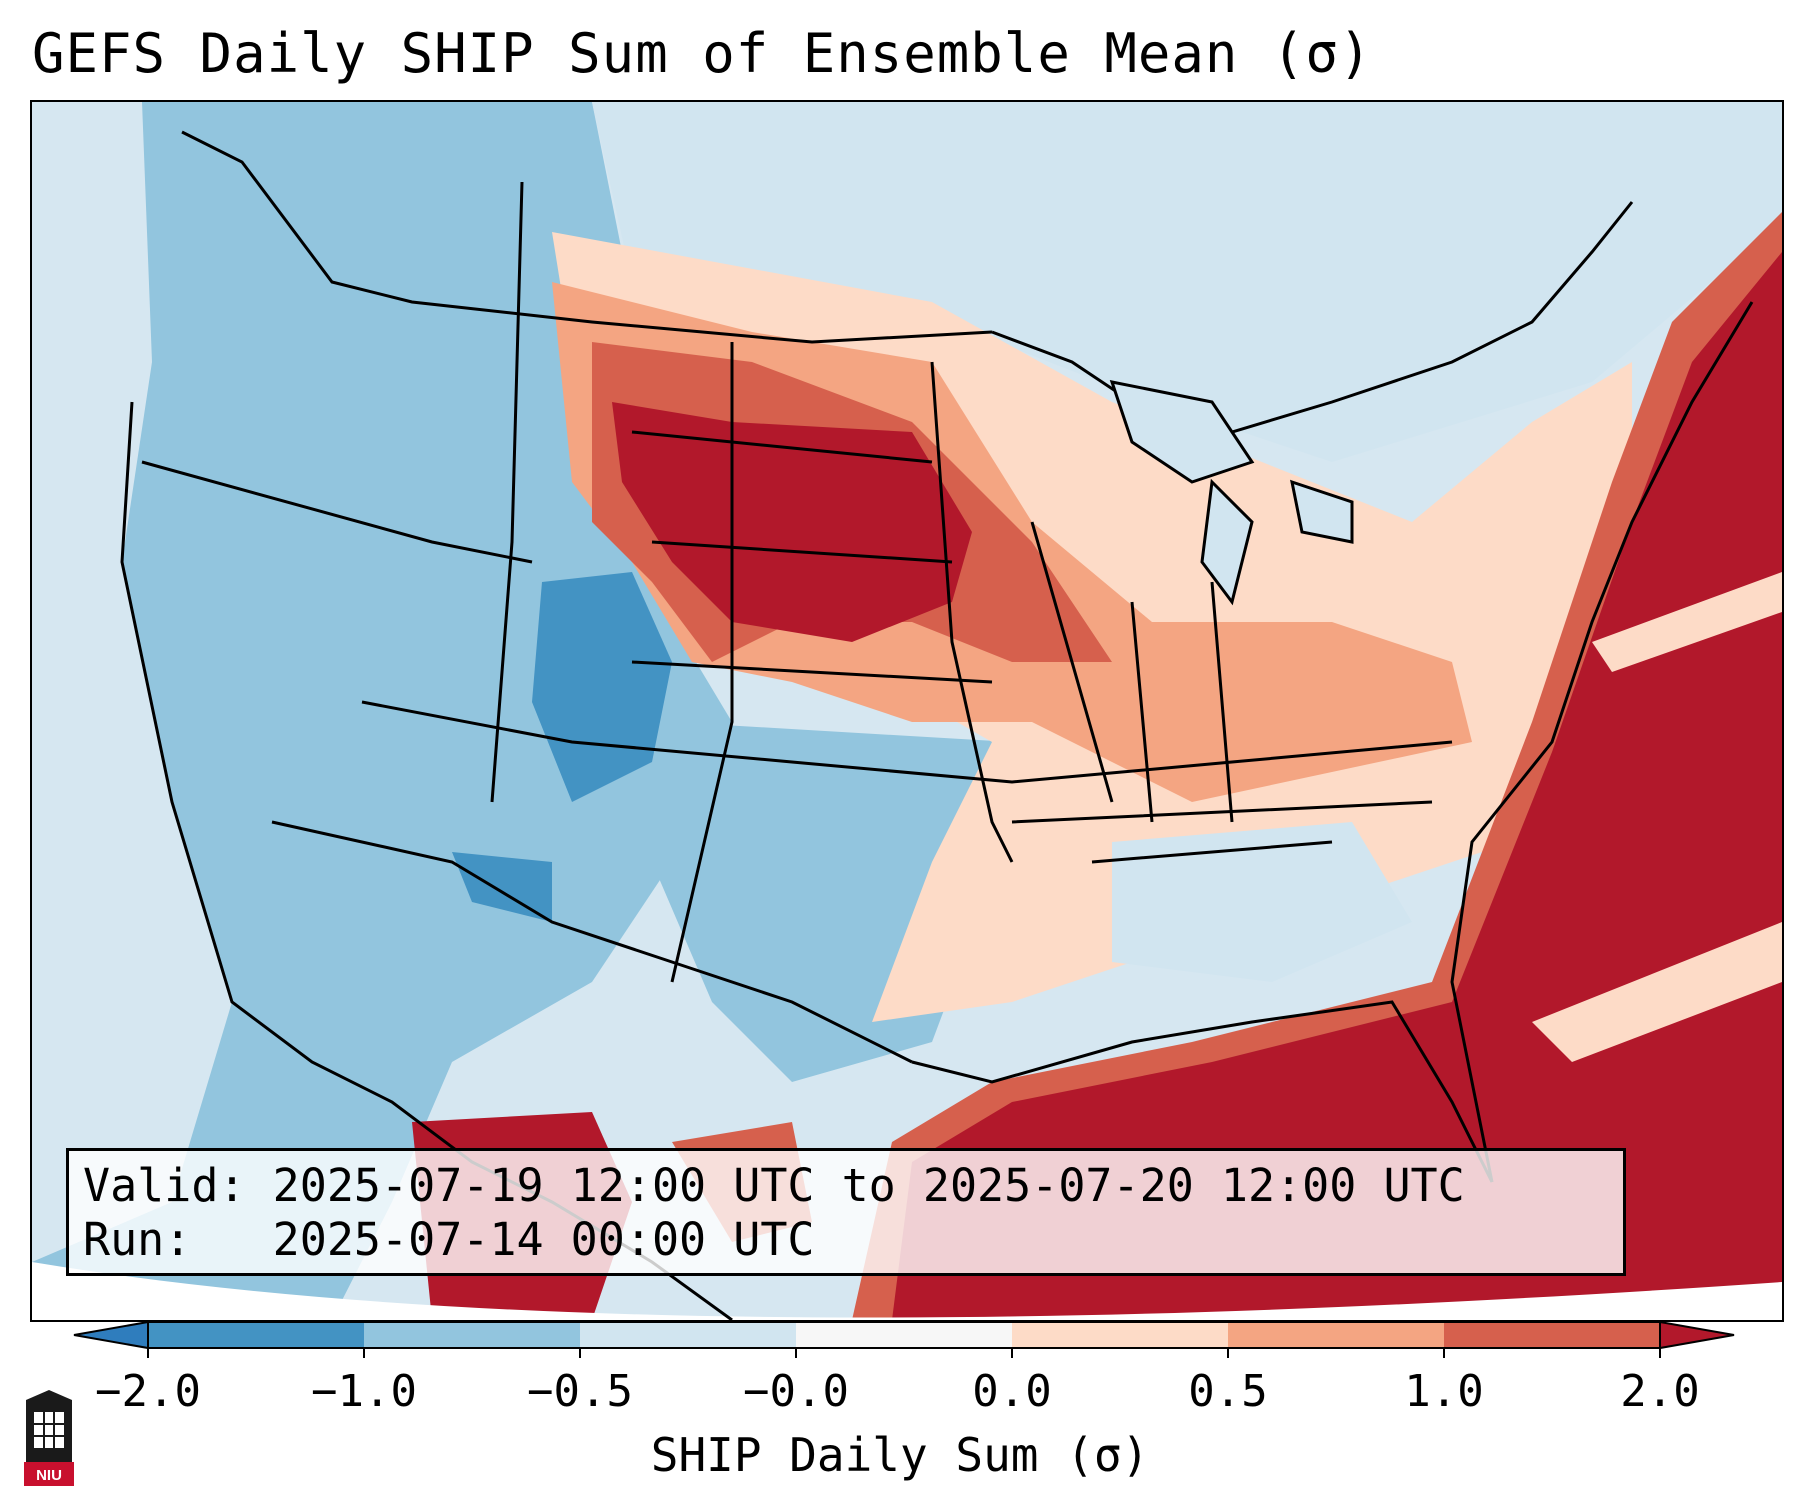  Describe the element at coordinates (164, 1185) in the screenshot. I see `valid-prefix: Valid:` at that location.